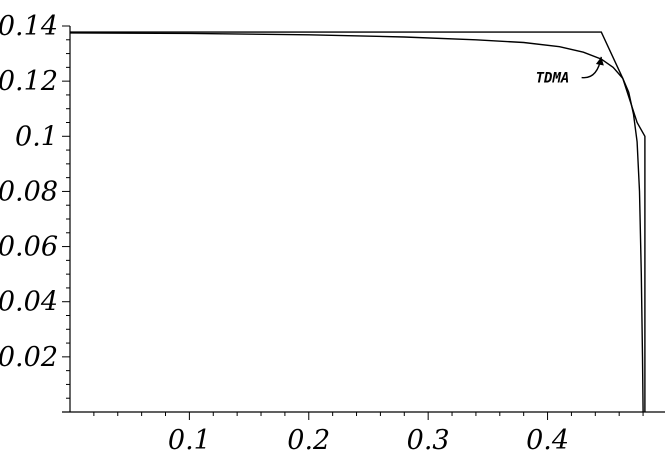 The width and height of the screenshot is (665, 459). Describe the element at coordinates (189, 440) in the screenshot. I see `x-tick-label-1: 0.1` at that location.